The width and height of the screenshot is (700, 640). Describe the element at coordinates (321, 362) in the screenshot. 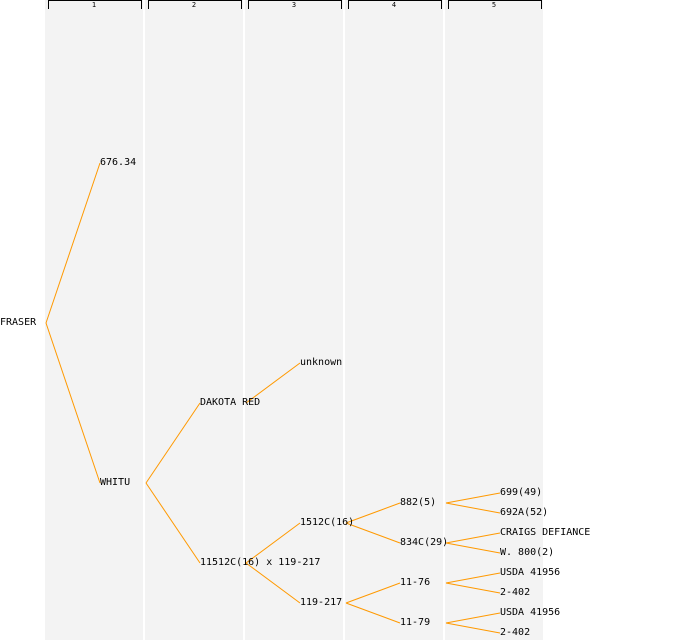

I see `pedigree-node-gen-3: unknown` at that location.